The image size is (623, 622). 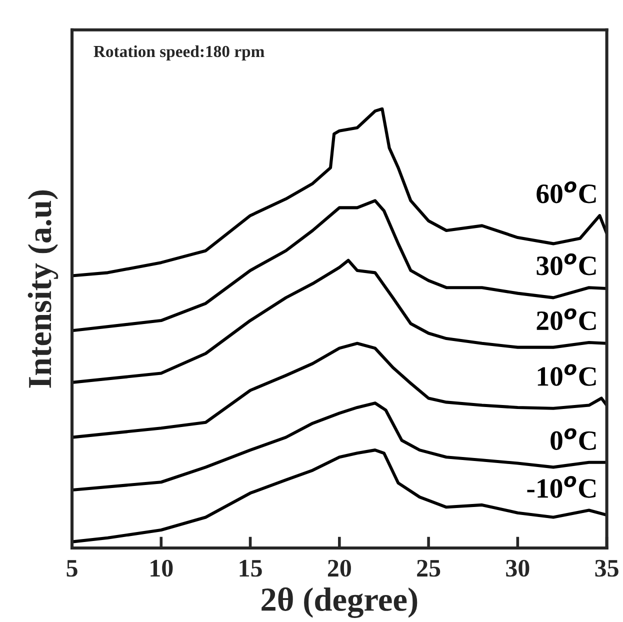 I want to click on series-label: 10$^{o}$C, so click(x=567, y=375).